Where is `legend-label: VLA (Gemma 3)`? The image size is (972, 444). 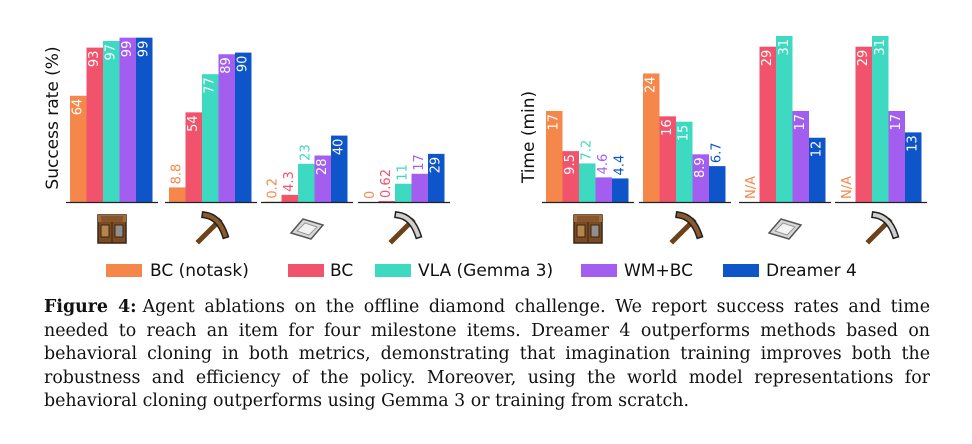 legend-label: VLA (Gemma 3) is located at coordinates (485, 271).